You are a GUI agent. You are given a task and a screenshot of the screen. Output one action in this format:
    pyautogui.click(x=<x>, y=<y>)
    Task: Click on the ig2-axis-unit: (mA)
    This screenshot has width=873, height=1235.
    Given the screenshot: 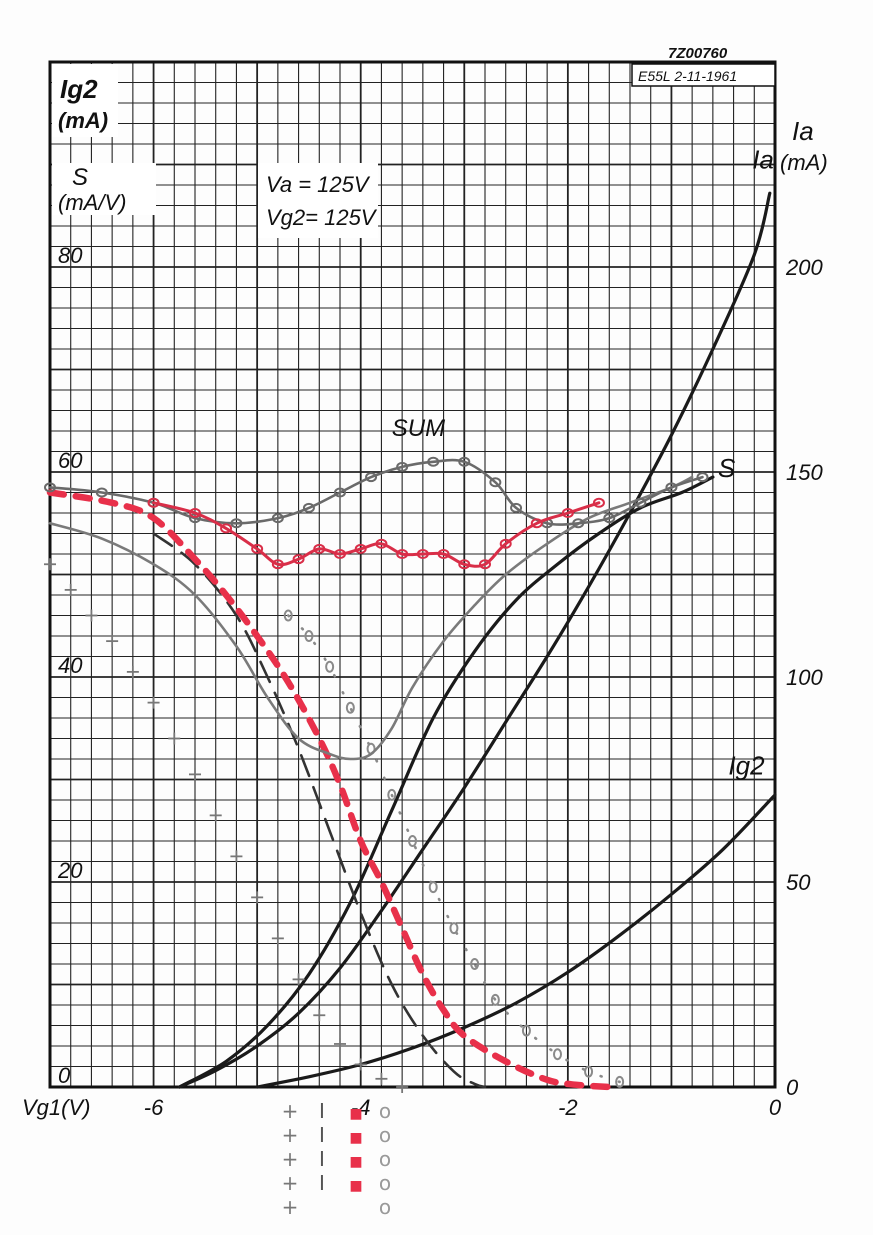 What is the action you would take?
    pyautogui.click(x=83, y=120)
    